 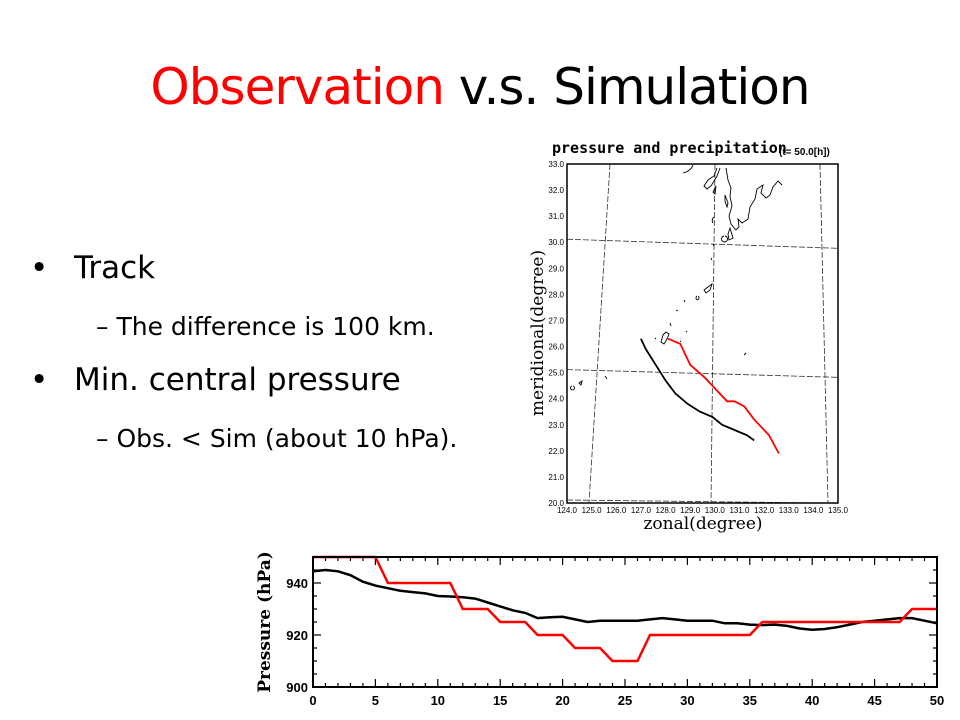 What do you see at coordinates (838, 510) in the screenshot?
I see `map-x-tick-label: 135.0` at bounding box center [838, 510].